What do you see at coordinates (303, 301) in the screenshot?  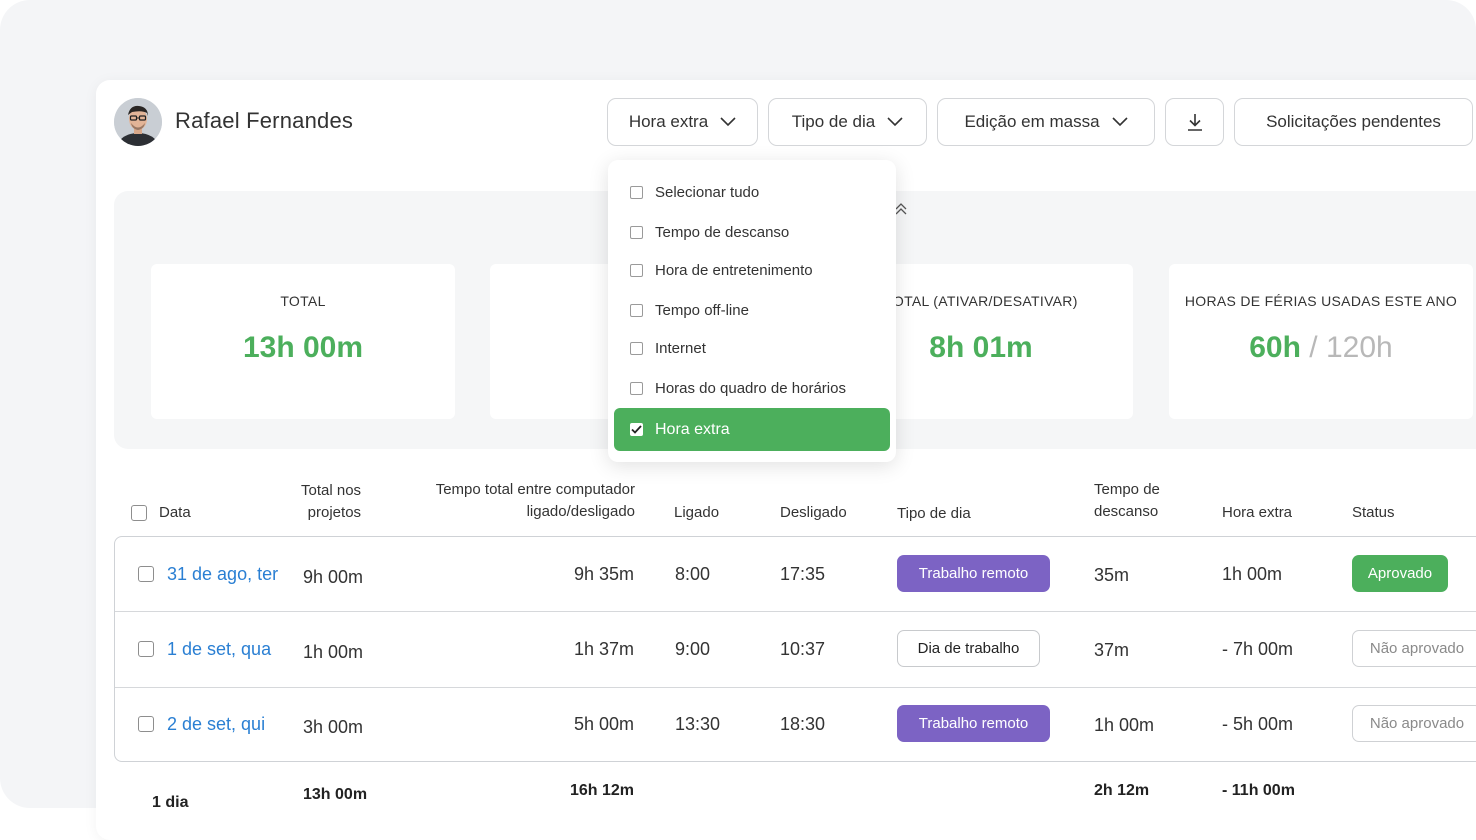 I see `stat-label: TOTAL` at bounding box center [303, 301].